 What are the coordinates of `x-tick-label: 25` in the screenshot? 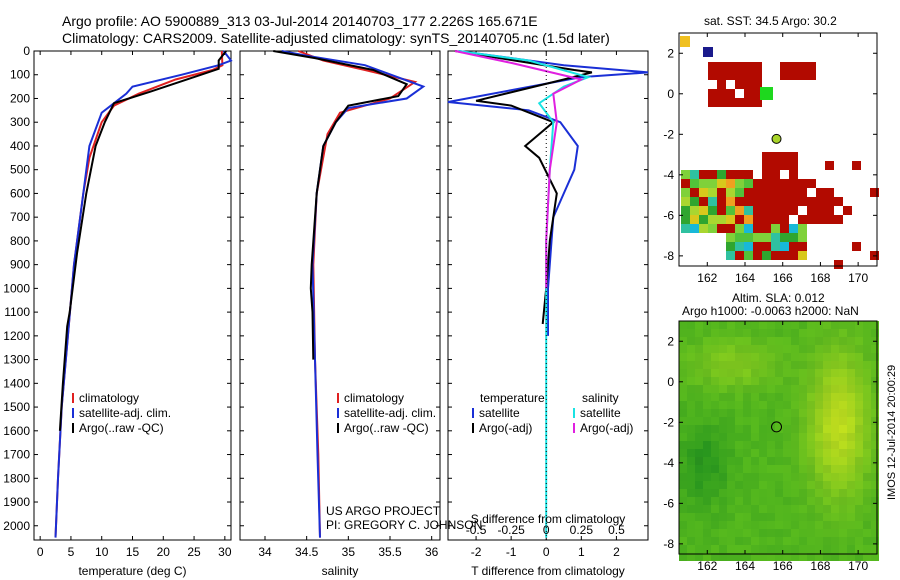 It's located at (194, 552).